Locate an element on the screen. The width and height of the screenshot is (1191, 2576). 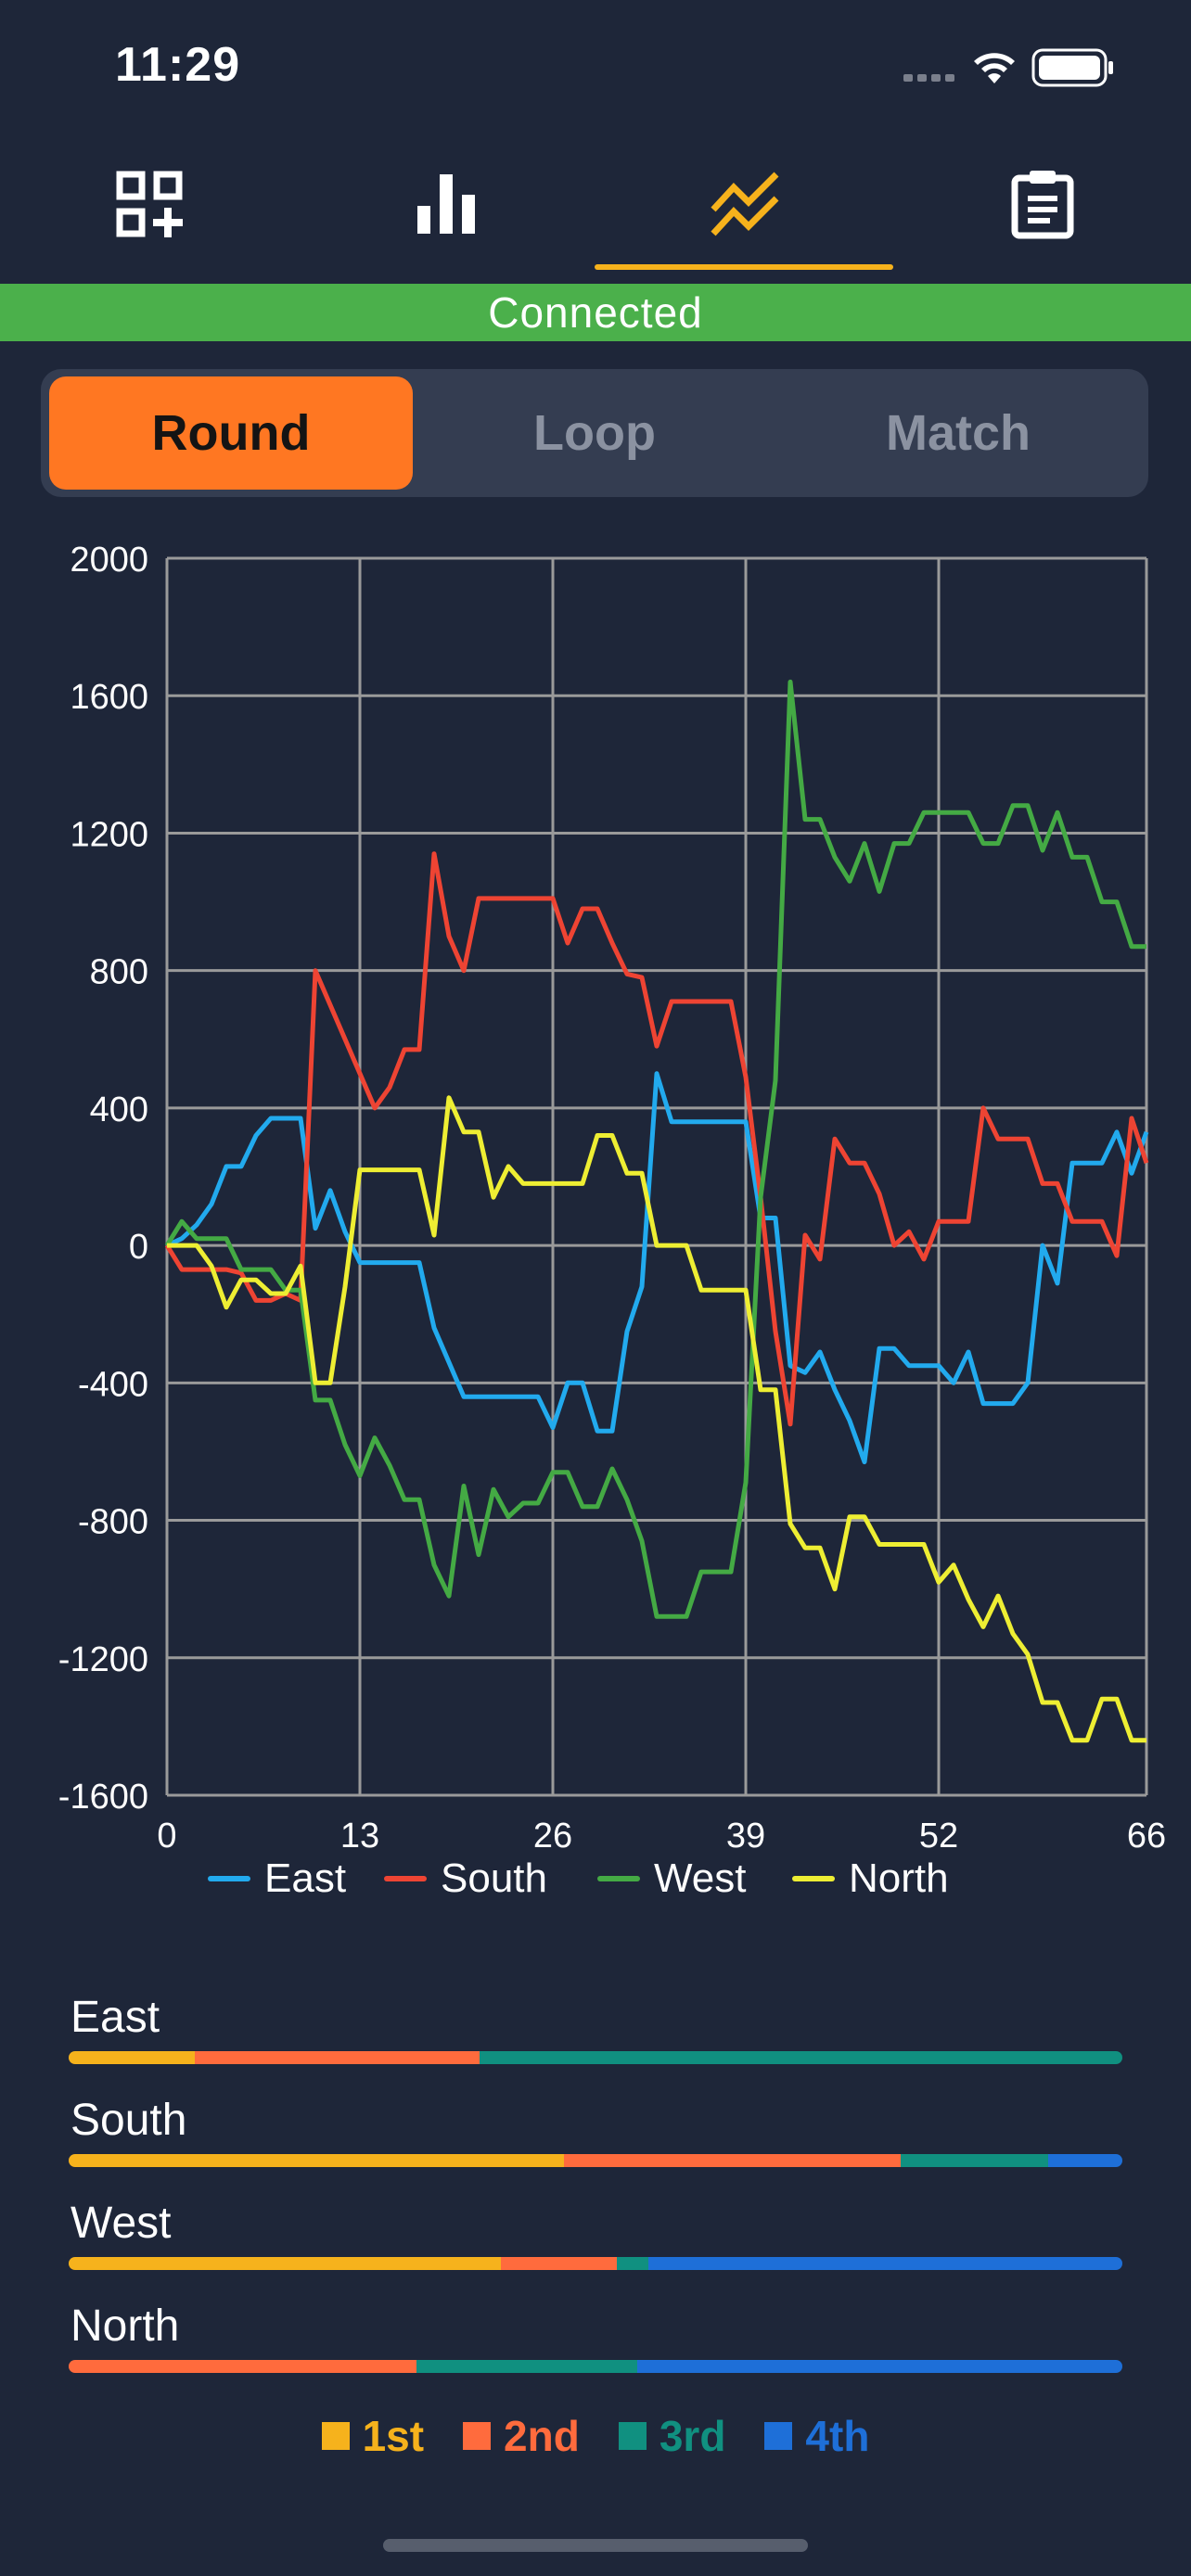
rank-second-swatch is located at coordinates (477, 2436).